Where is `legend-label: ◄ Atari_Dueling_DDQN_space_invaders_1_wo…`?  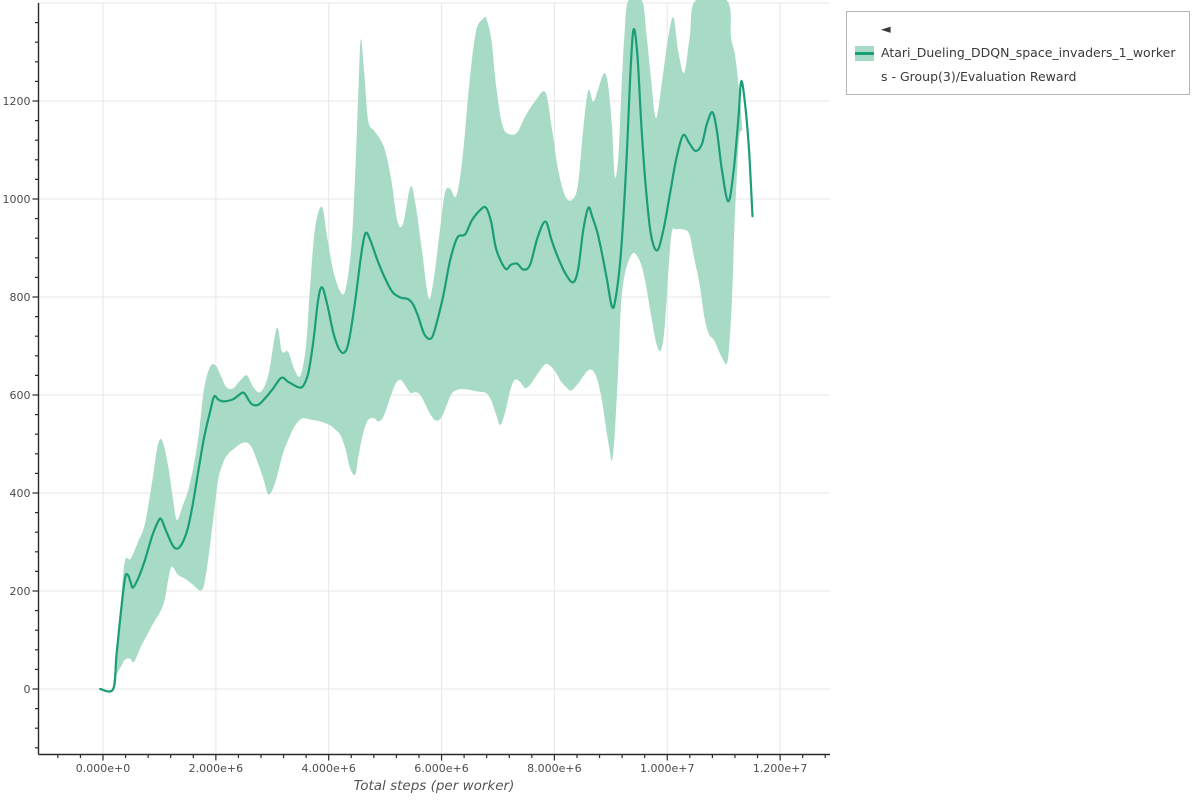 legend-label: ◄ Atari_Dueling_DDQN_space_invaders_1_wo… is located at coordinates (1028, 52).